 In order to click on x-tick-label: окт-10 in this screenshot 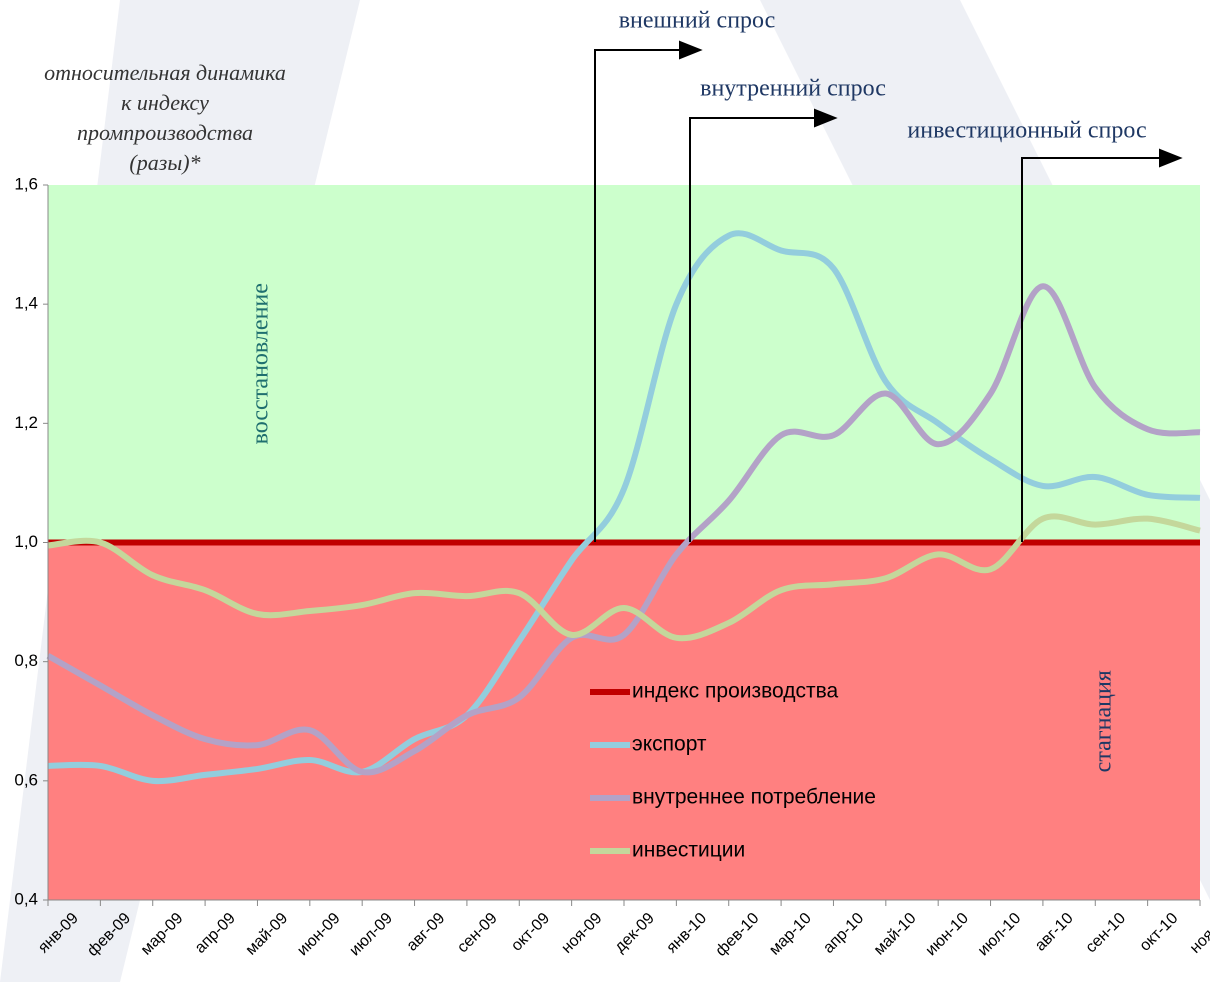, I will do `click(1159, 932)`.